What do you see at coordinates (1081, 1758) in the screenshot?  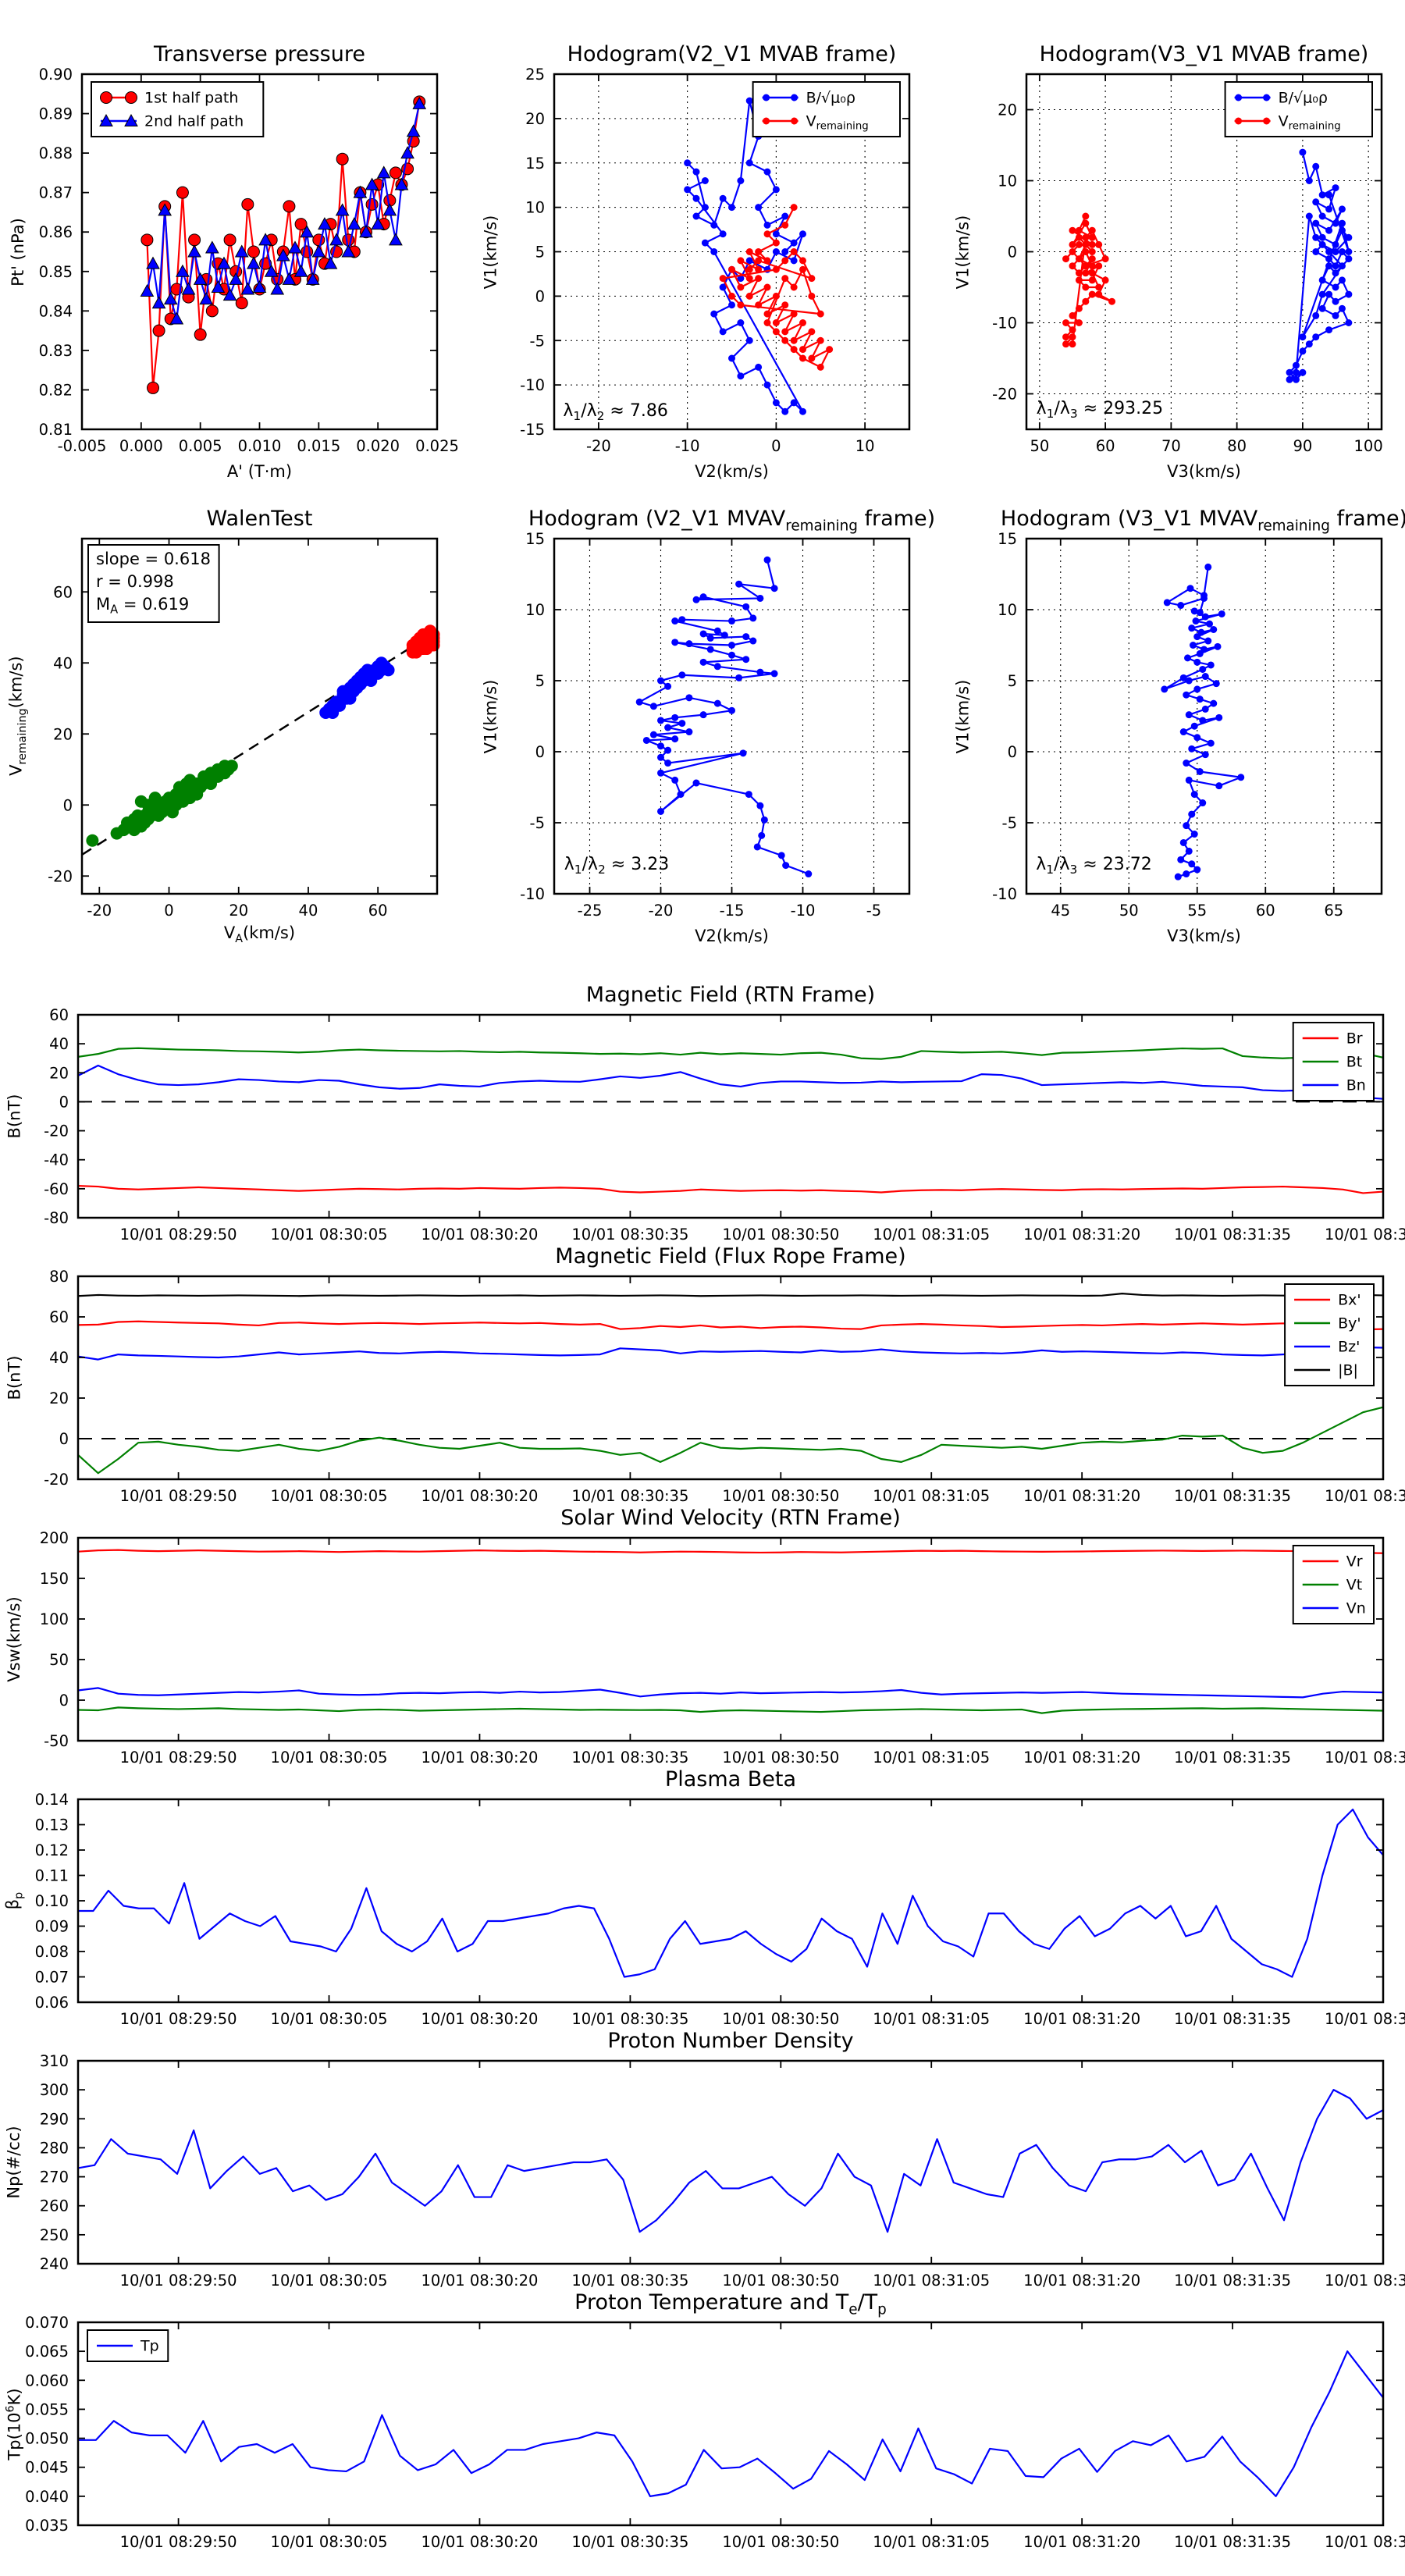 I see `svg-text: 10/01 08:31:20` at bounding box center [1081, 1758].